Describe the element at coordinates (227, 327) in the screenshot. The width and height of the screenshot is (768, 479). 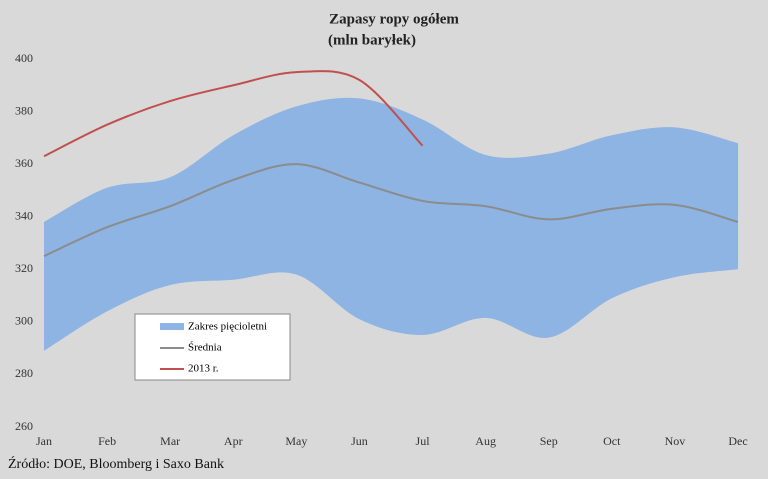
I see `legend-label: Zakres pięcioletni` at that location.